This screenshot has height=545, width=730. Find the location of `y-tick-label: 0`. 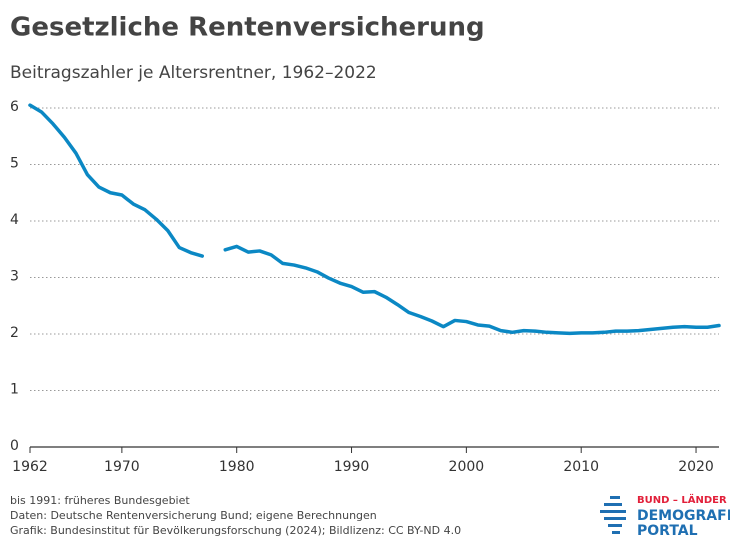

y-tick-label: 0 is located at coordinates (14, 446).